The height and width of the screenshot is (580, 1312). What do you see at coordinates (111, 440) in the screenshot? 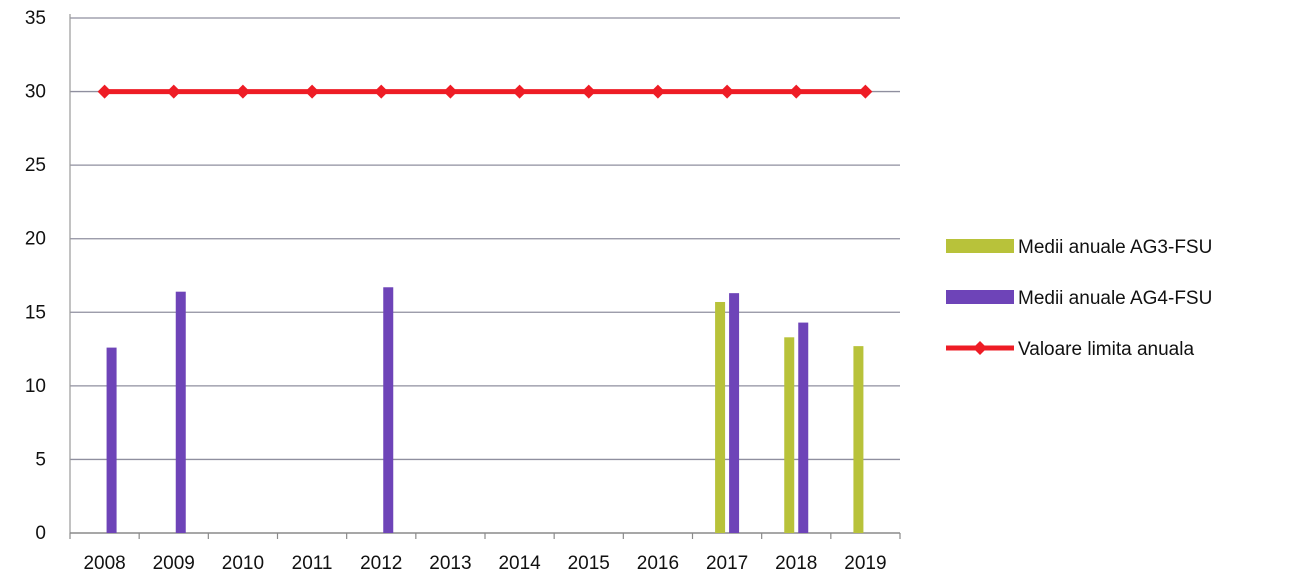
I see `bar-ag4-2008` at bounding box center [111, 440].